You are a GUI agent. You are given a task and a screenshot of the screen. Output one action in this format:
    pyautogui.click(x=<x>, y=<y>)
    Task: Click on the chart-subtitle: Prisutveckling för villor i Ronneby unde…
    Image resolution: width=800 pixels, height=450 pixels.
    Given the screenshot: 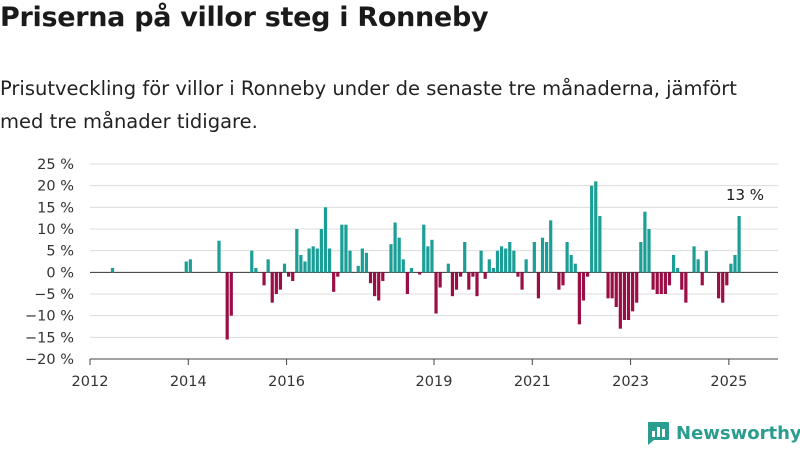 What is the action you would take?
    pyautogui.click(x=368, y=105)
    